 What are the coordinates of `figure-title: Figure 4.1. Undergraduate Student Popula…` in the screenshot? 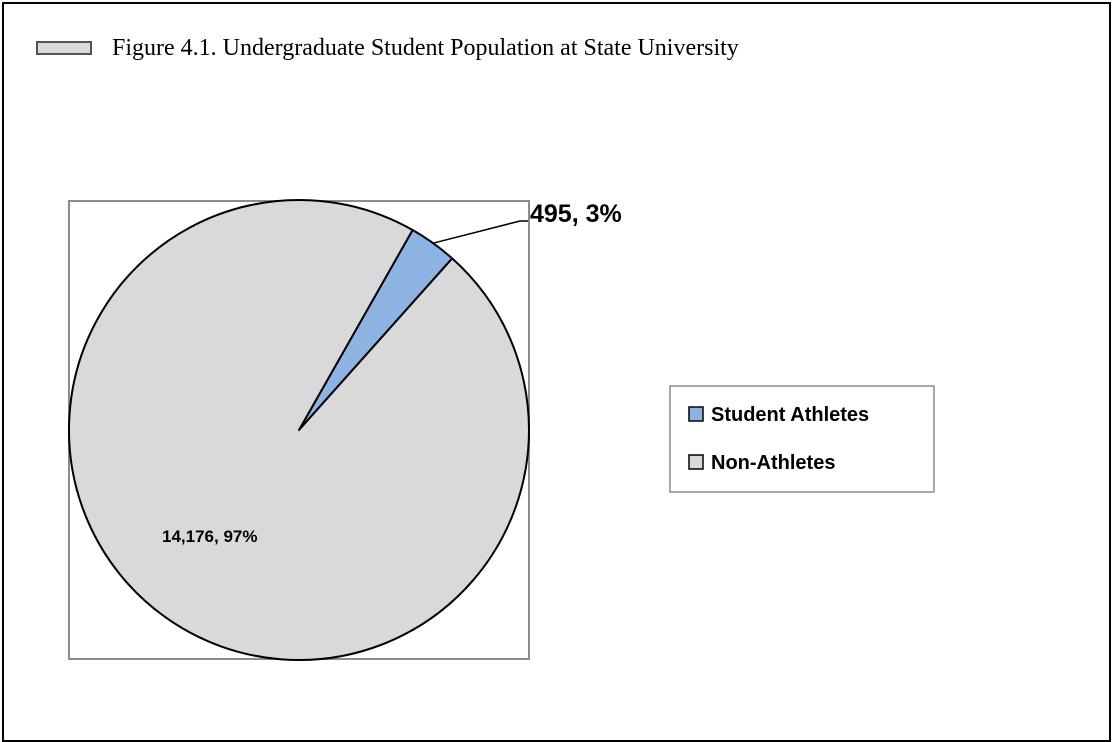 It's located at (425, 47).